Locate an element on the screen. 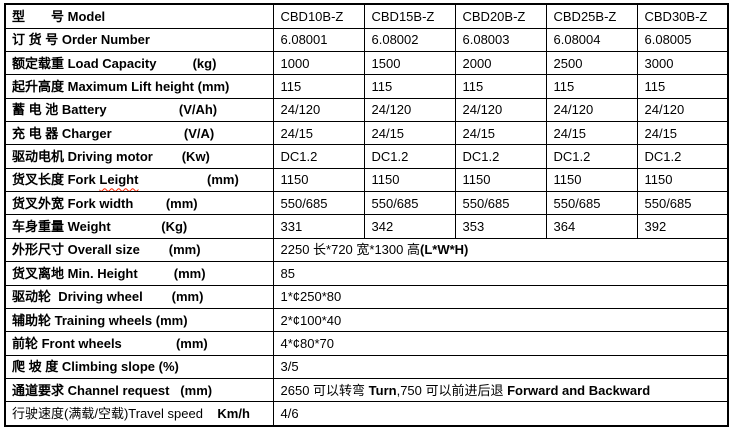 Image resolution: width=730 pixels, height=430 pixels. table-row: 车身重量 Weight (Kg) 331 342 353 364 392 is located at coordinates (366, 226).